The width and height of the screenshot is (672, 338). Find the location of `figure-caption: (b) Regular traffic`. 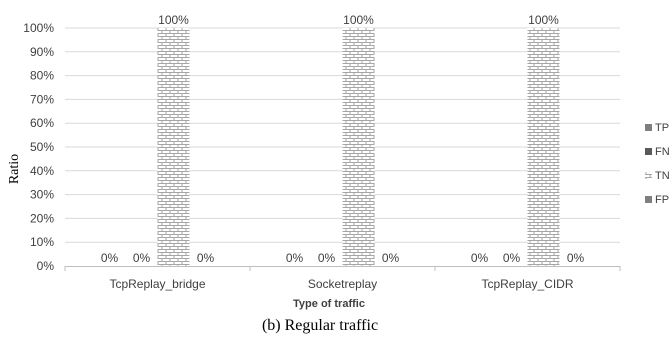

figure-caption: (b) Regular traffic is located at coordinates (320, 325).